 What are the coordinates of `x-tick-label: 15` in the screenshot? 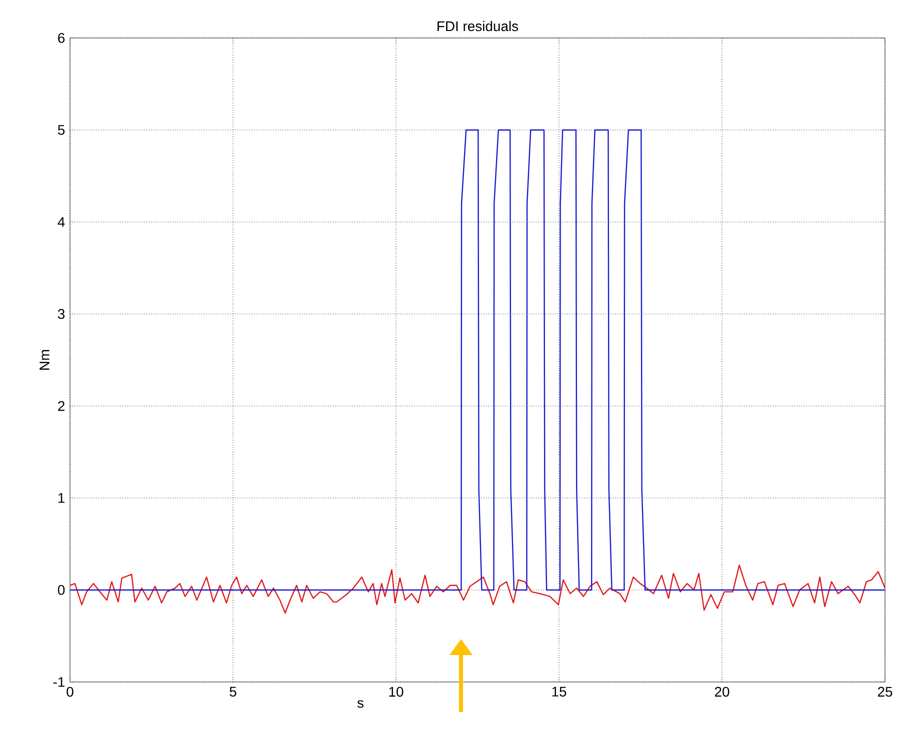 It's located at (559, 691).